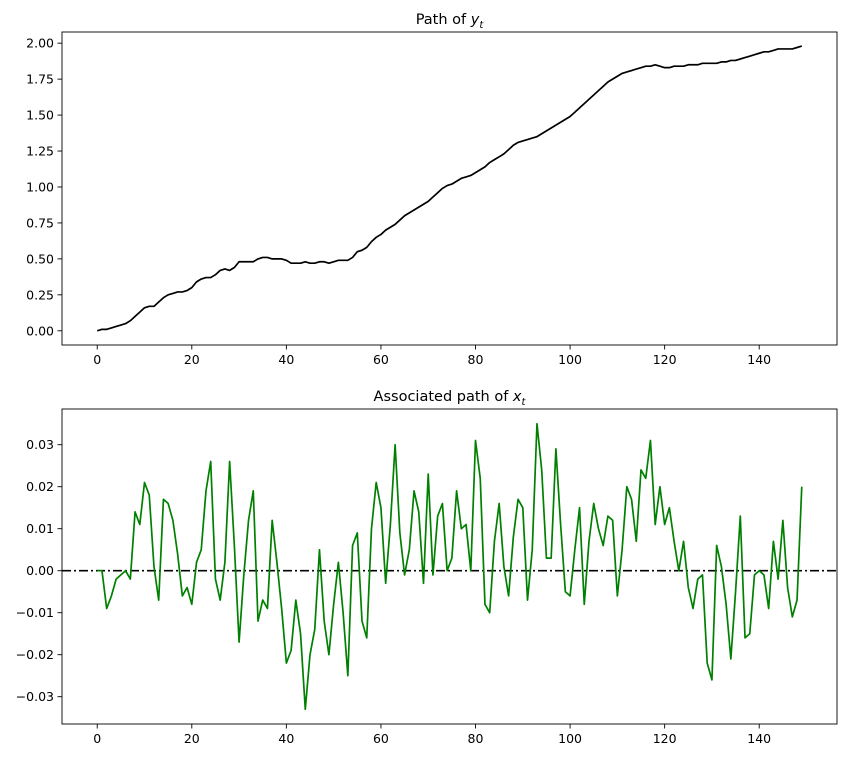 Image resolution: width=847 pixels, height=759 pixels. What do you see at coordinates (517, 397) in the screenshot?
I see `title-variable: x` at bounding box center [517, 397].